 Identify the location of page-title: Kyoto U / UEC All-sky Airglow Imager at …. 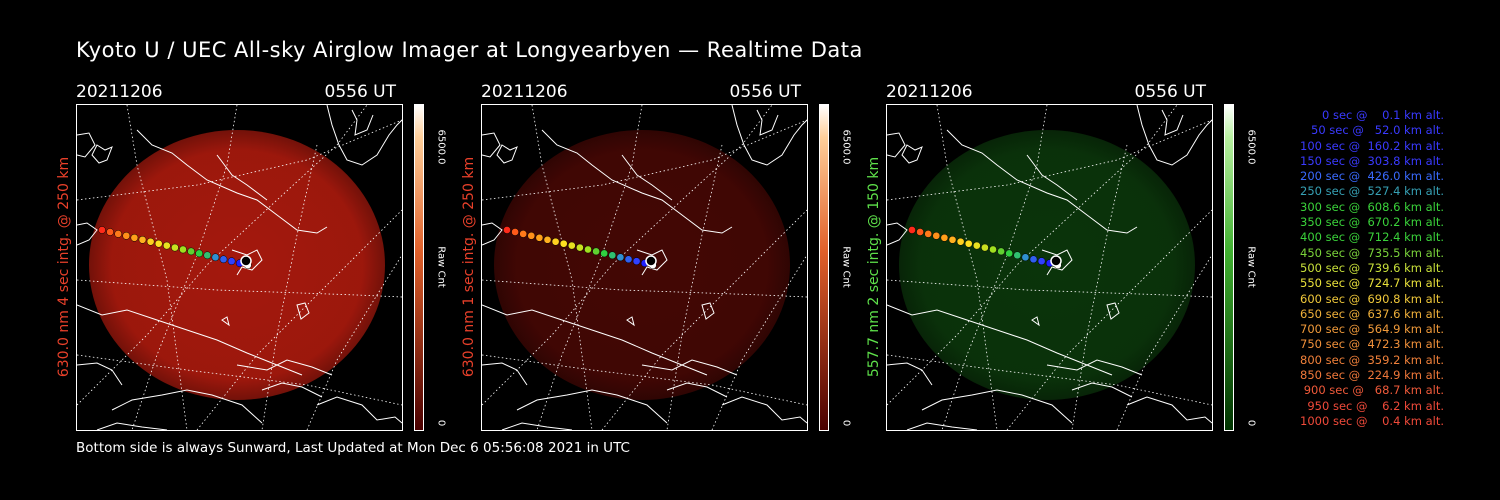
(469, 50).